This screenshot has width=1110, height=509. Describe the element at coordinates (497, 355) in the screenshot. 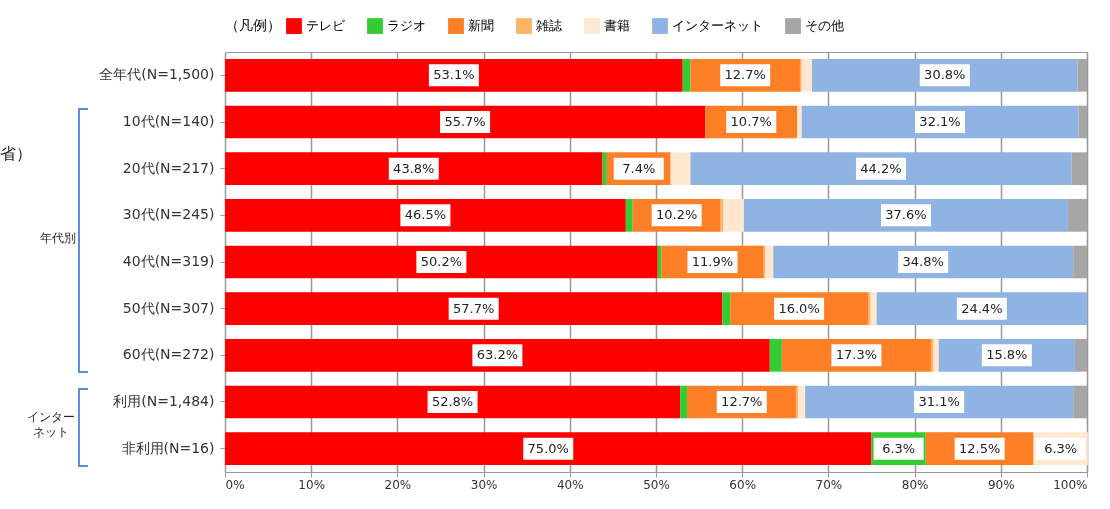

I see `data-label: 63.2%` at that location.